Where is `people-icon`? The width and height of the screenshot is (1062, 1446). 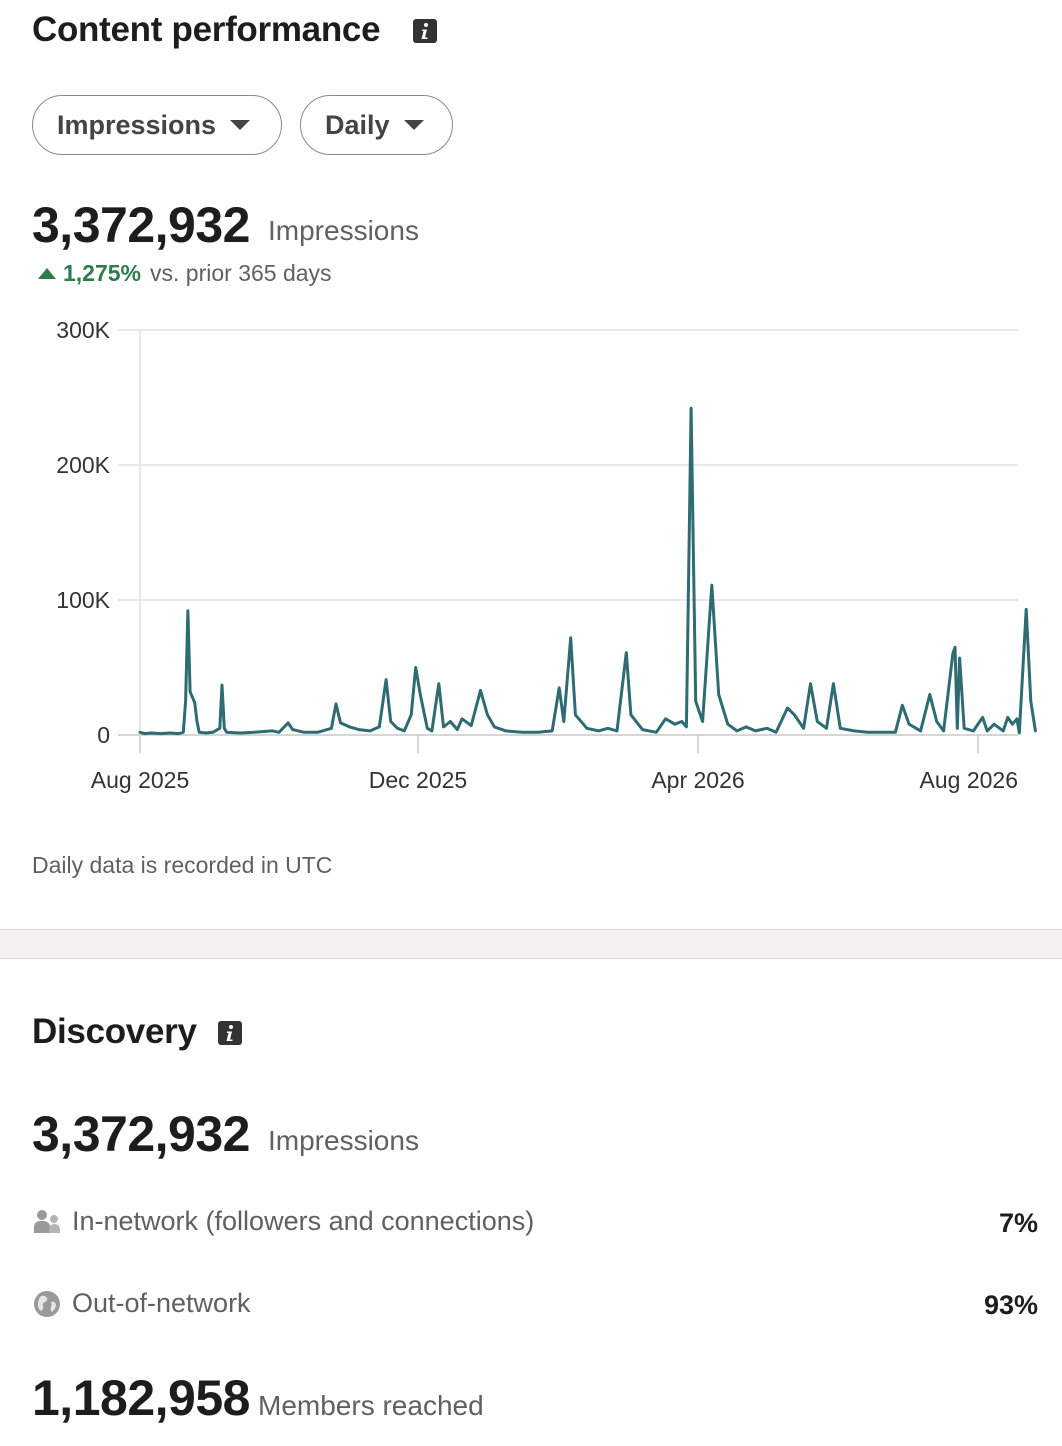
people-icon is located at coordinates (47, 1221).